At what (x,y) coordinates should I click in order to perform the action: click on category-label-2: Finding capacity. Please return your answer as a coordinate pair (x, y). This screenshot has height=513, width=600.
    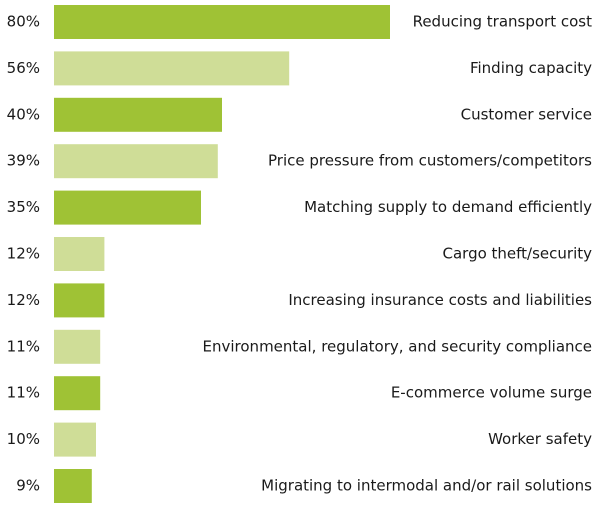
    Looking at the image, I should click on (531, 68).